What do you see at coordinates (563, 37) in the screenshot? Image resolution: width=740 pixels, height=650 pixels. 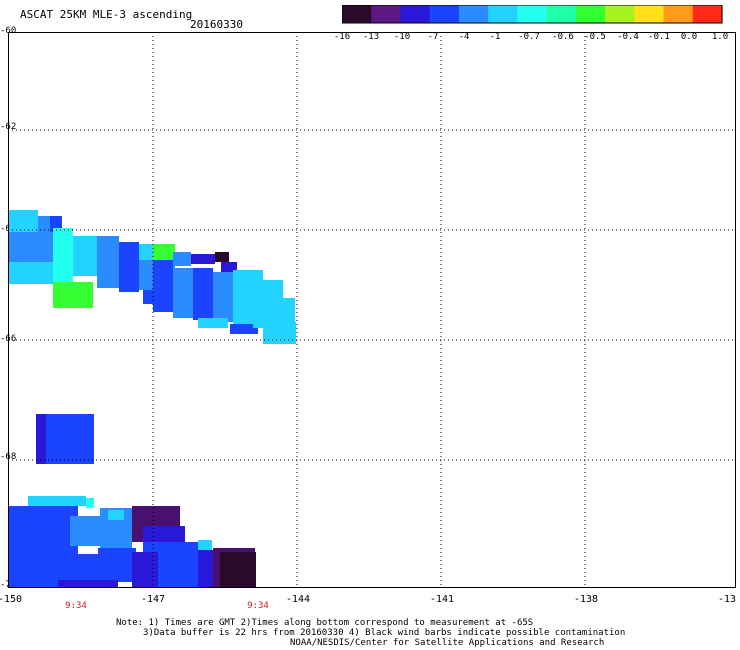 I see `scale-label: -0.6` at bounding box center [563, 37].